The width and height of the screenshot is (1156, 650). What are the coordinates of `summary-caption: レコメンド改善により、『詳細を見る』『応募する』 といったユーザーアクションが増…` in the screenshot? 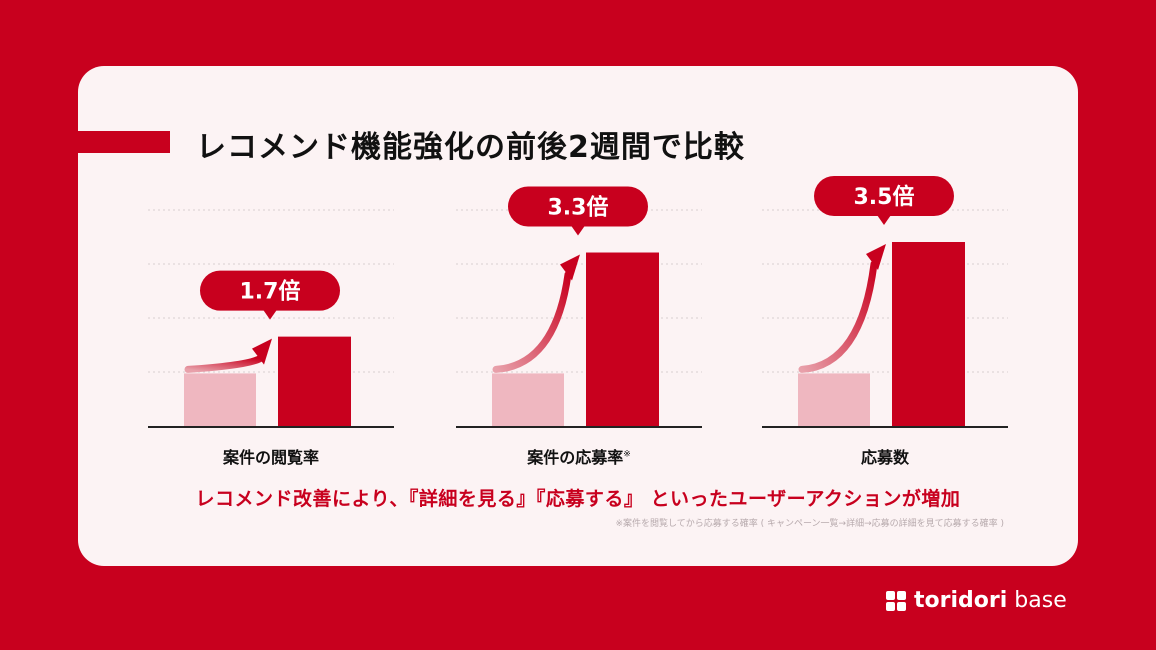 It's located at (578, 499).